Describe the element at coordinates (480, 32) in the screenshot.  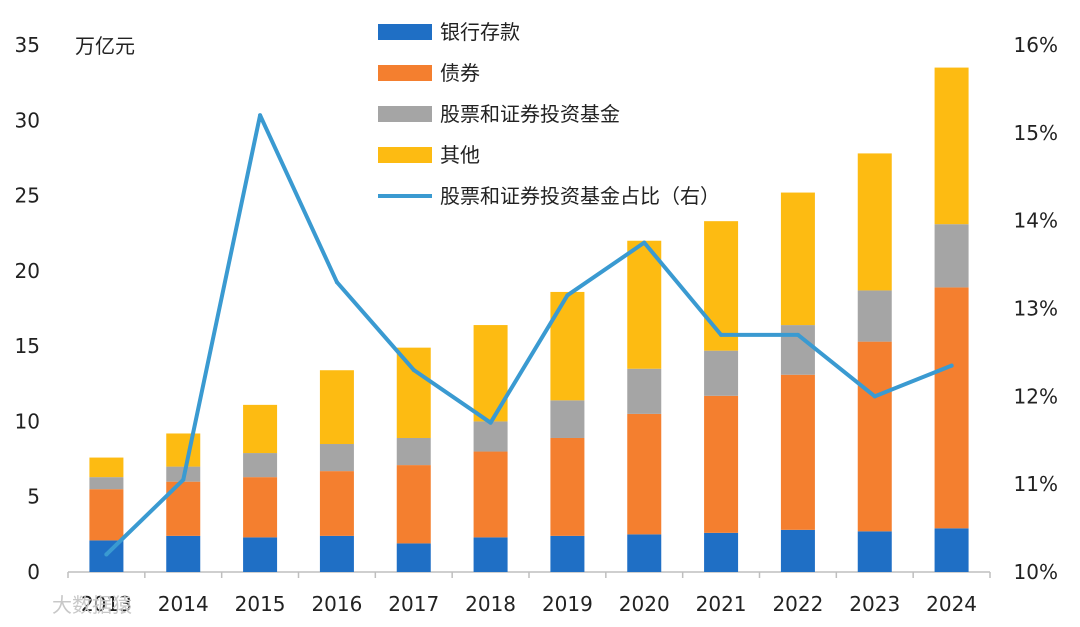
I see `legend-label: 银行存款` at that location.